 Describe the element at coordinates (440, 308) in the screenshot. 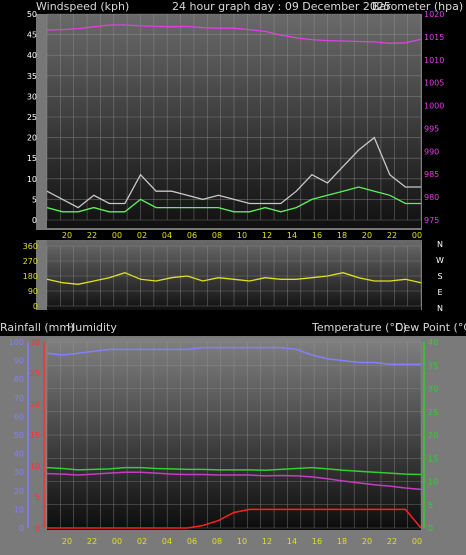

I see `compass-label: N` at that location.